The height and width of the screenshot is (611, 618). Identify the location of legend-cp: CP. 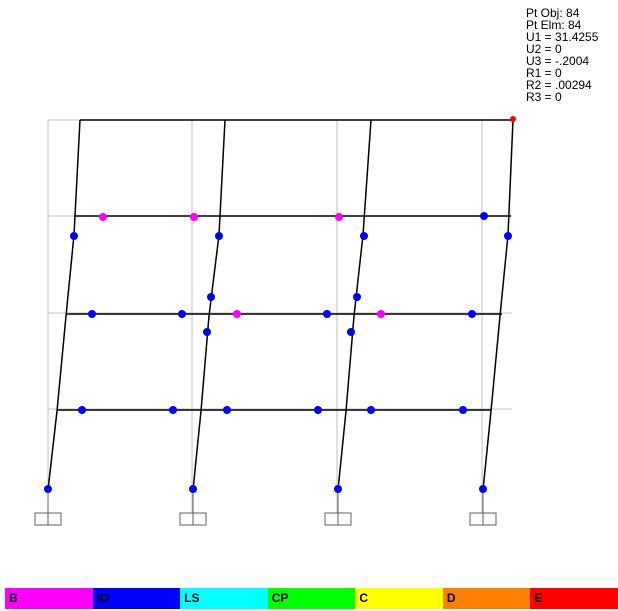
(311, 598).